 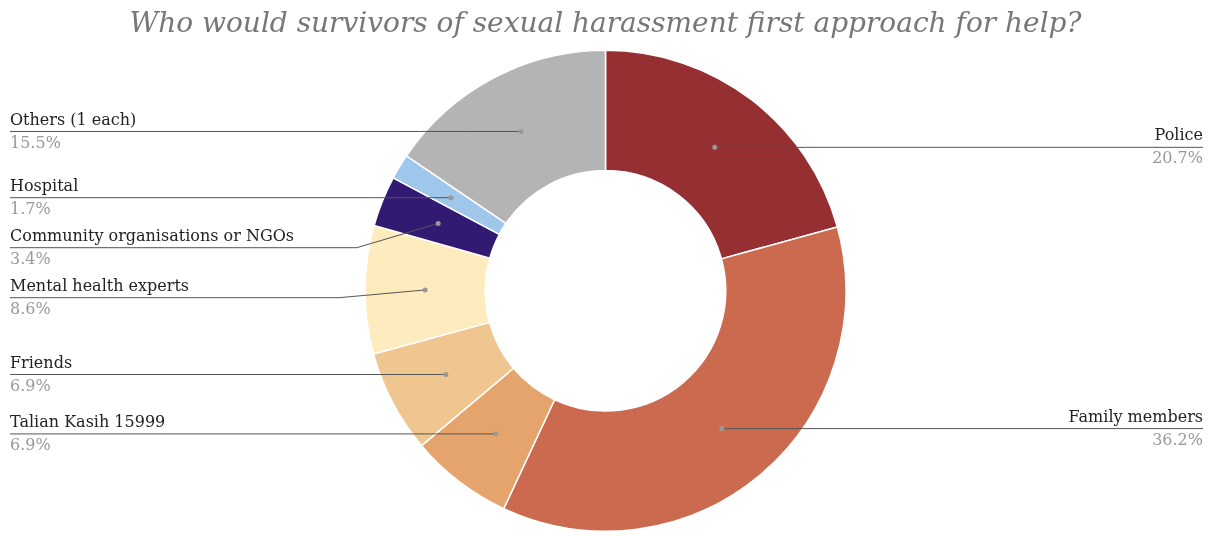 What do you see at coordinates (1135, 416) in the screenshot?
I see `slice-label: Family members` at bounding box center [1135, 416].